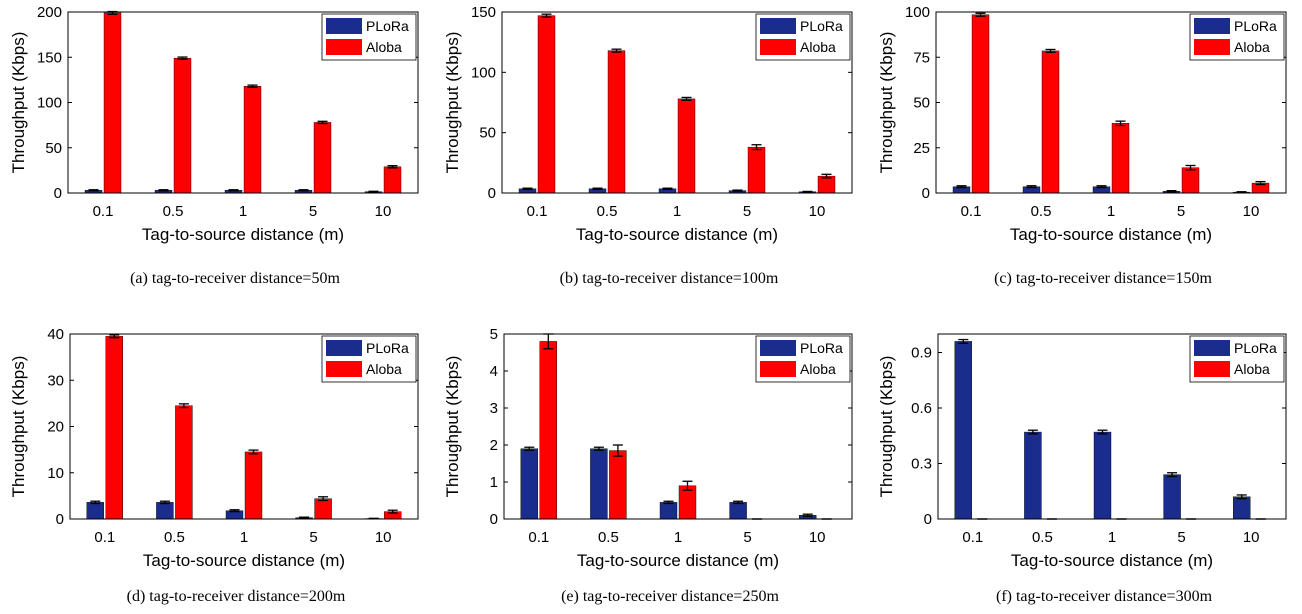 The height and width of the screenshot is (614, 1302). What do you see at coordinates (616, 122) in the screenshot?
I see `bar-aloba-0.5` at bounding box center [616, 122].